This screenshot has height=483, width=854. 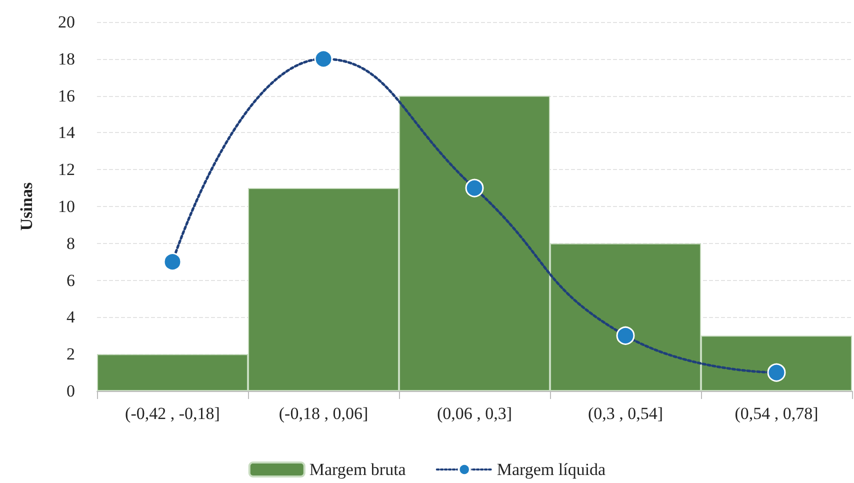 I want to click on y-tick-label: 2, so click(x=70, y=354).